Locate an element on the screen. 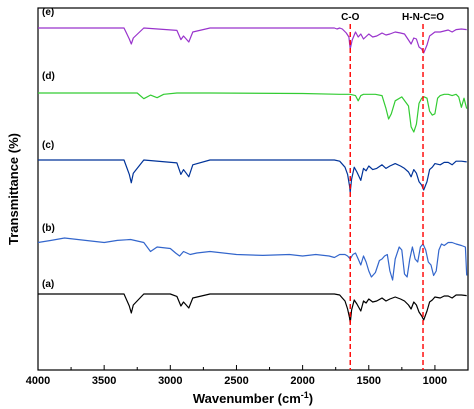 The width and height of the screenshot is (474, 409). x-tick-label-4000: 4000 is located at coordinates (38, 381).